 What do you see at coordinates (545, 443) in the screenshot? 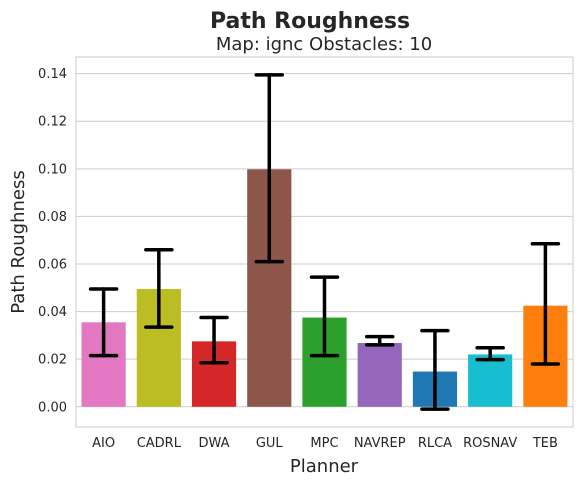
I see `x-tick-label: TEB` at bounding box center [545, 443].